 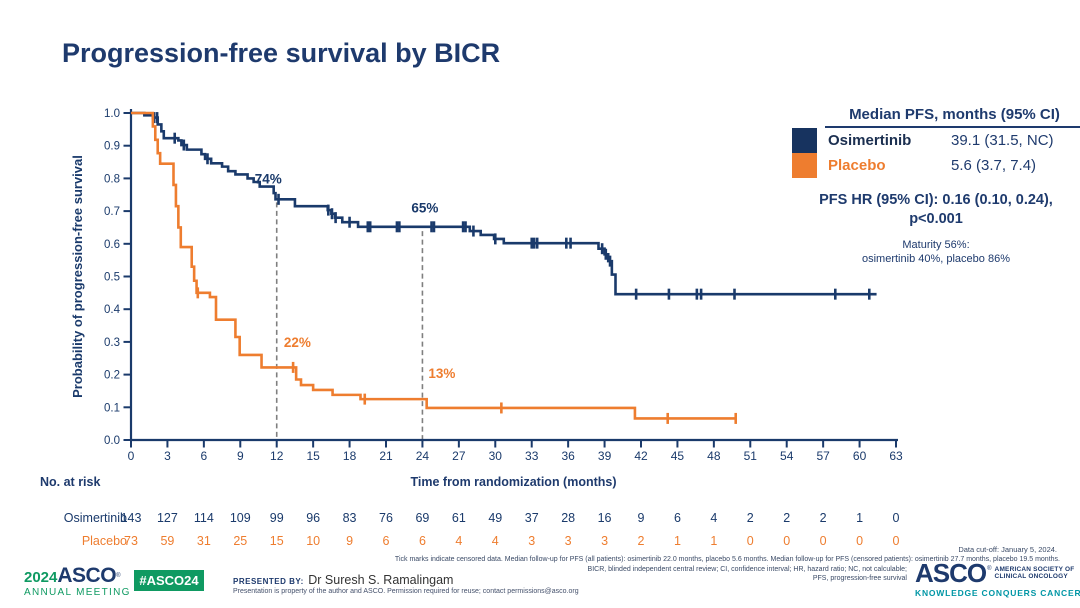 I want to click on legend-label-osimertinib: Osimertinib, so click(x=870, y=140).